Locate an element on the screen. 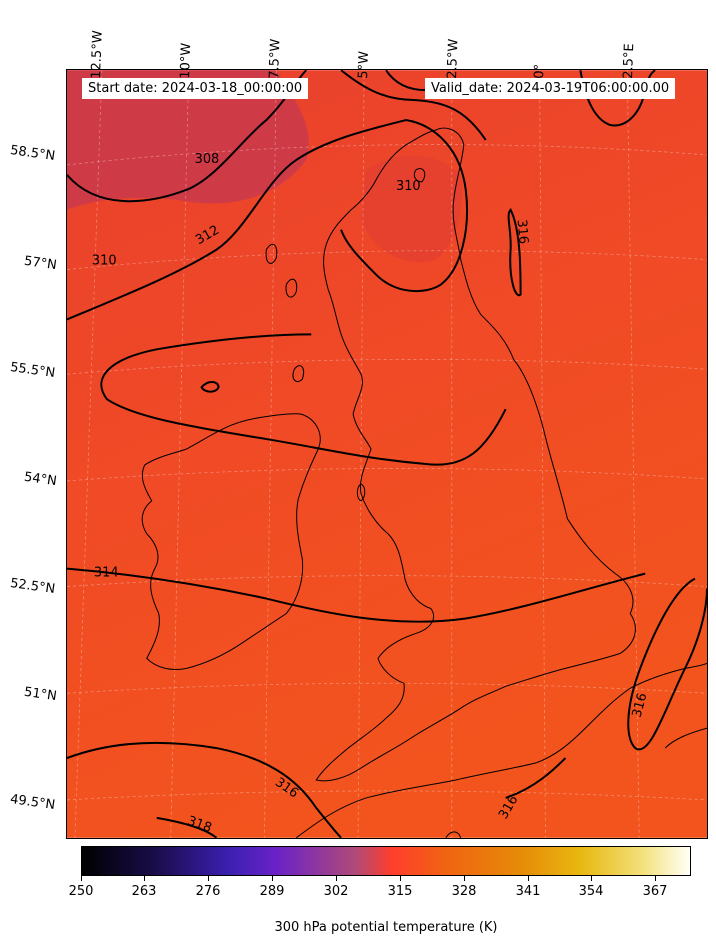 This screenshot has width=716, height=949. colorbar-tick-label: 289 is located at coordinates (272, 891).